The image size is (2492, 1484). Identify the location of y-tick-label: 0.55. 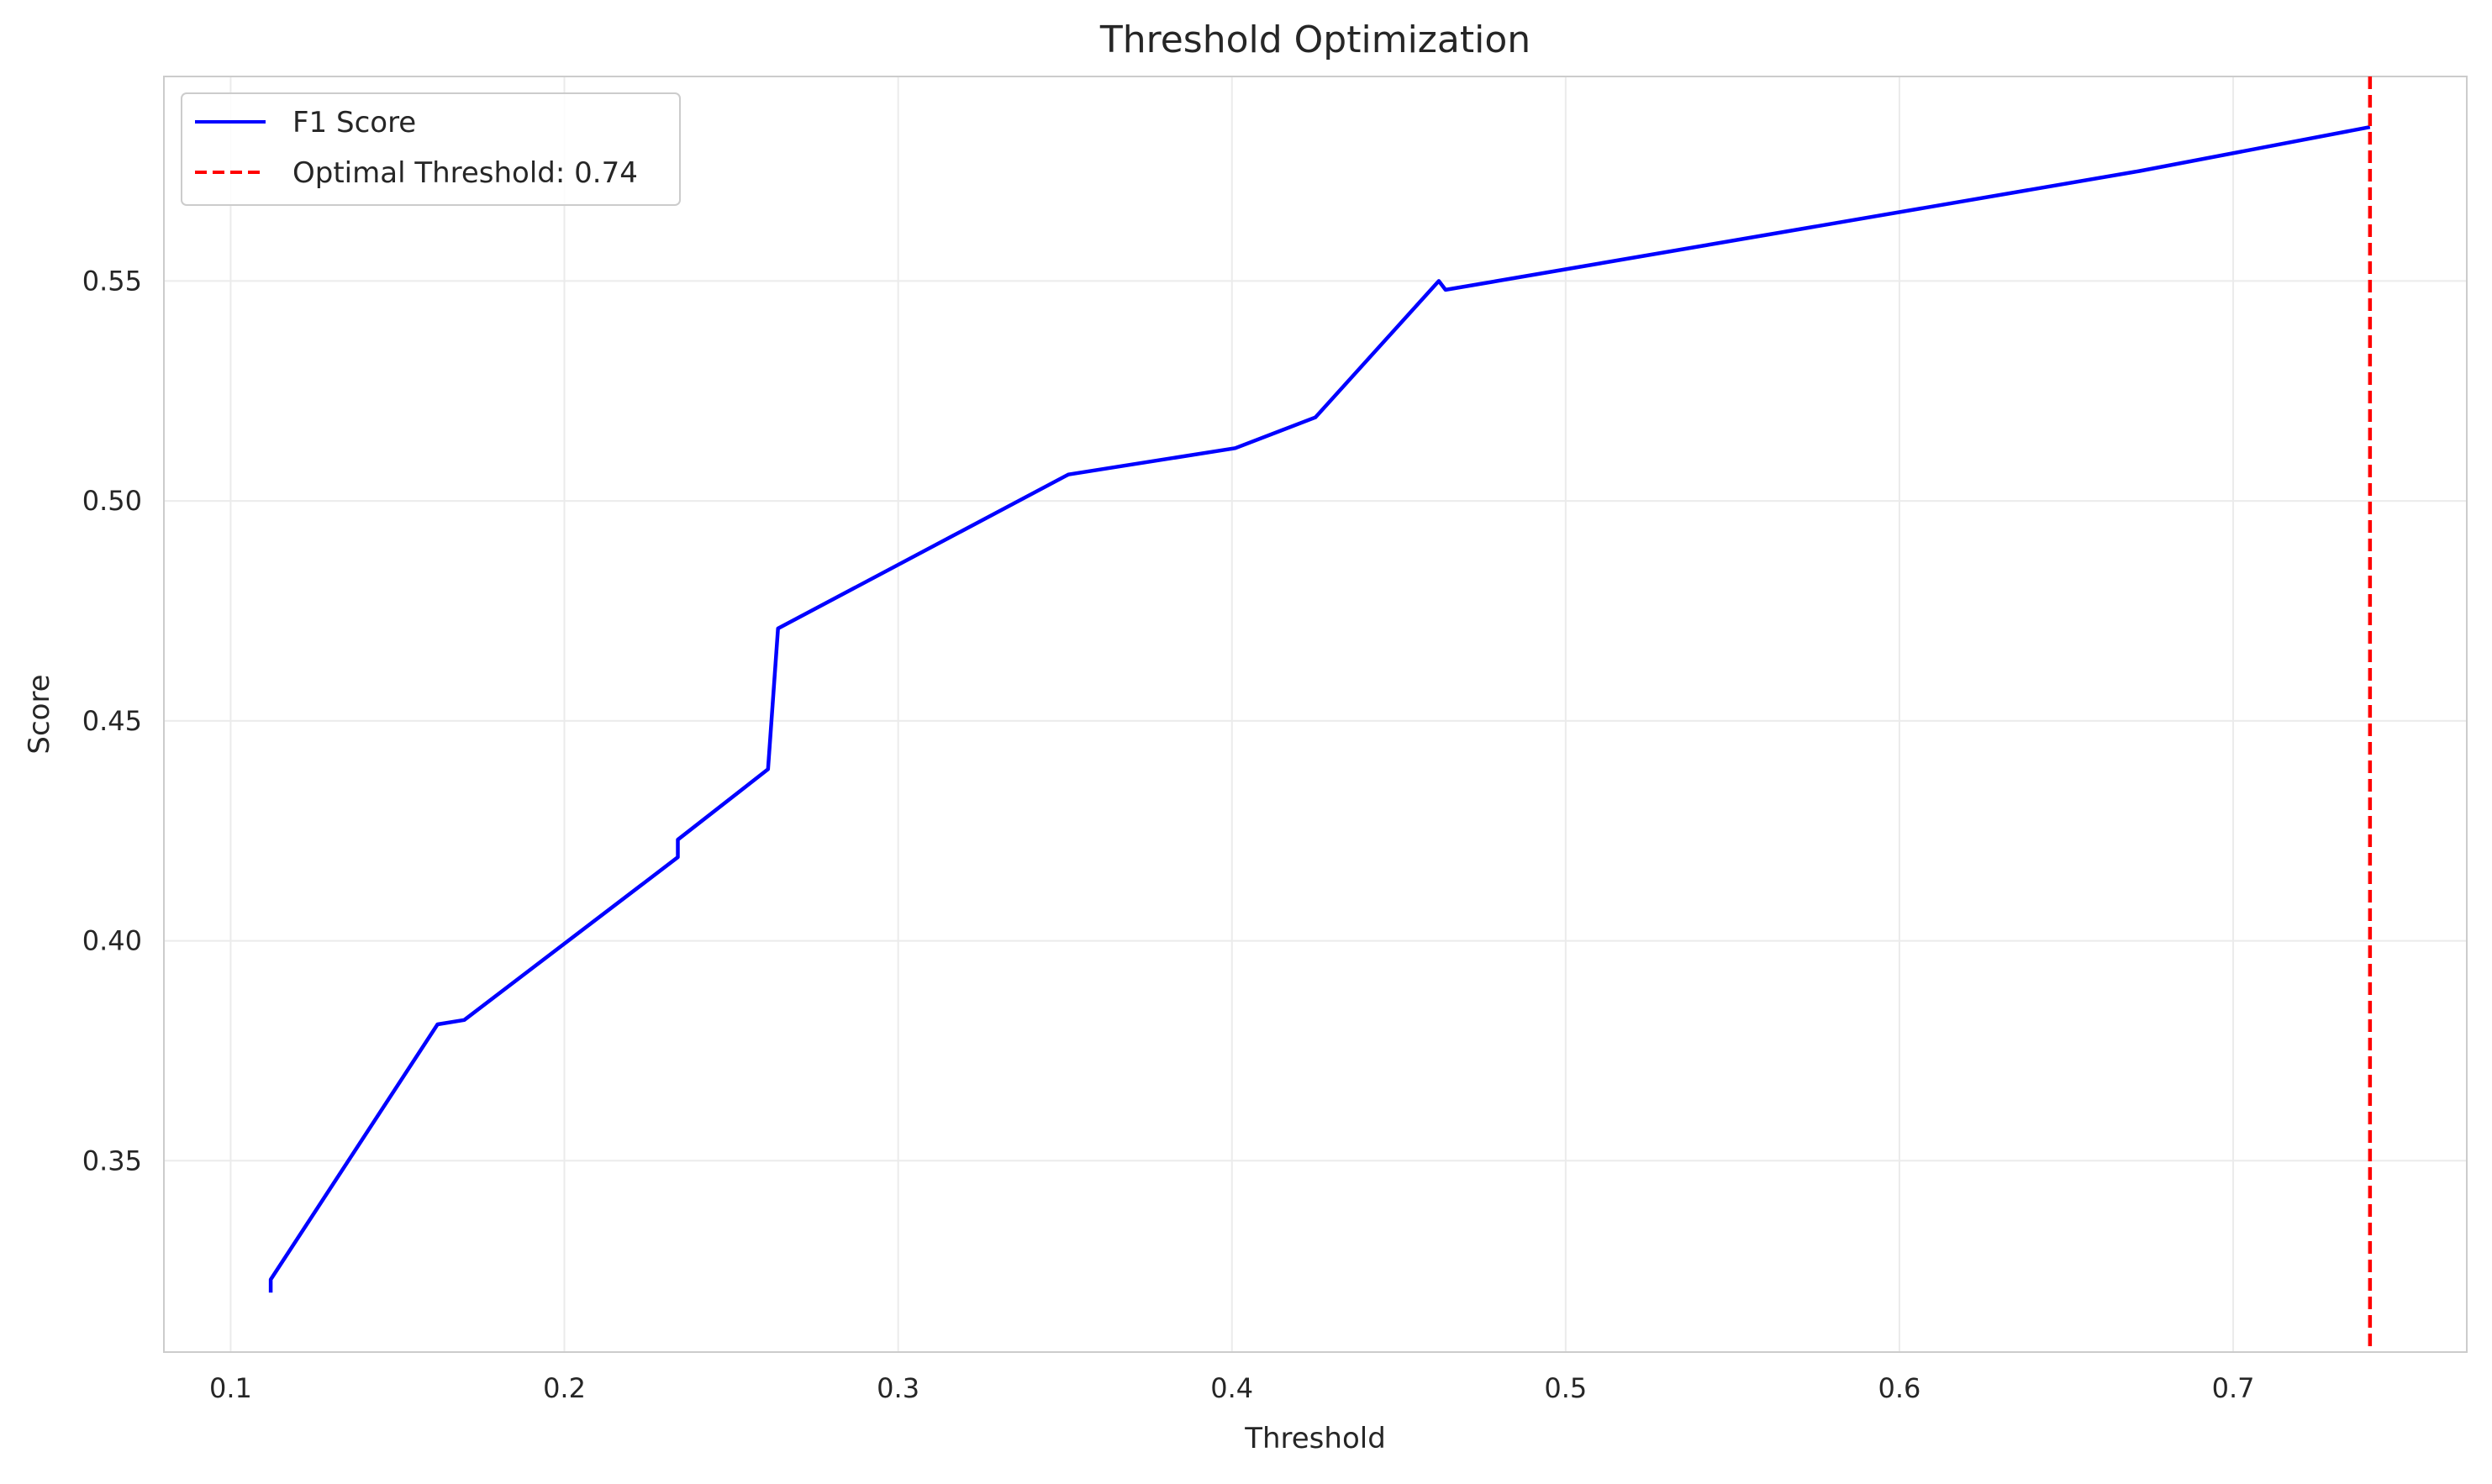
(112, 281).